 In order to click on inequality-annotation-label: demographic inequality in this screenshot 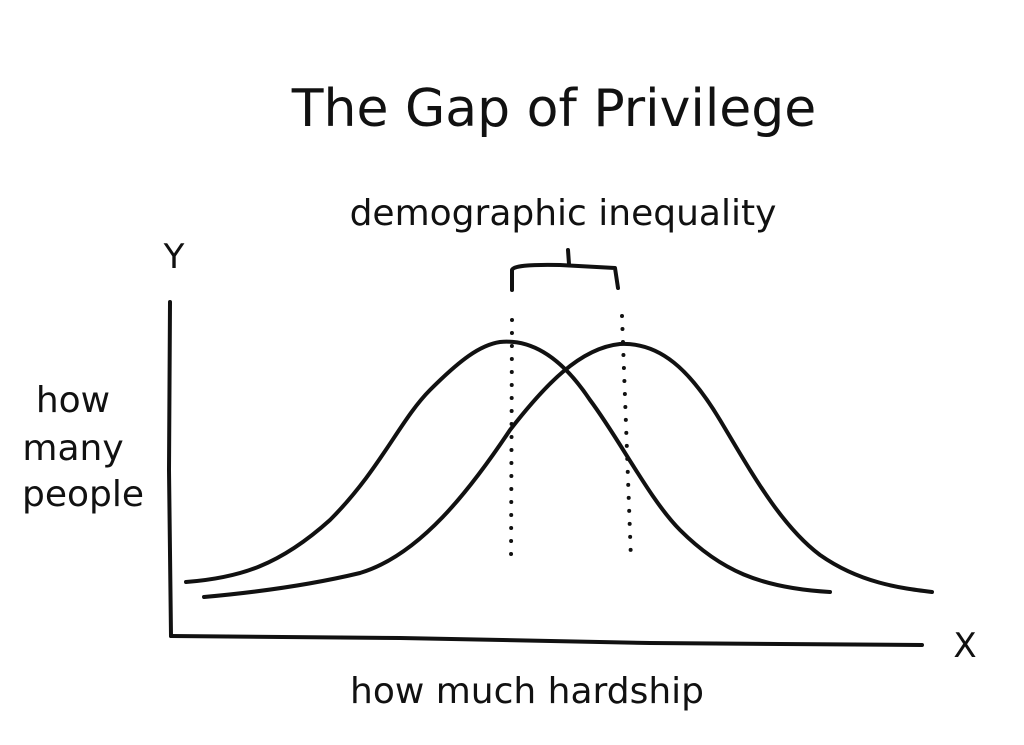, I will do `click(563, 213)`.